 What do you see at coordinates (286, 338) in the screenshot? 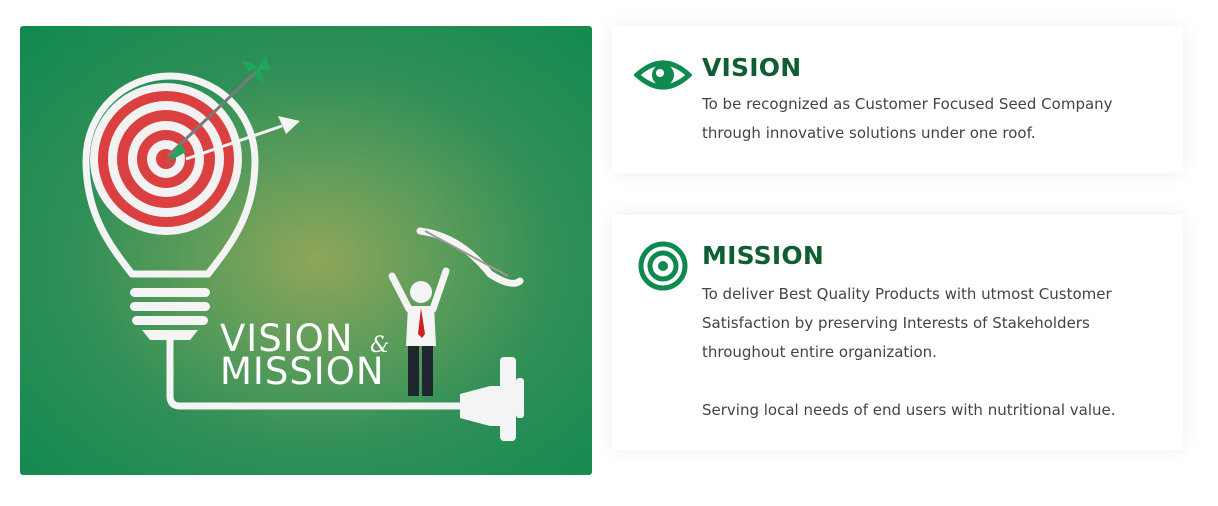
I see `banner-vision-word: VISION` at bounding box center [286, 338].